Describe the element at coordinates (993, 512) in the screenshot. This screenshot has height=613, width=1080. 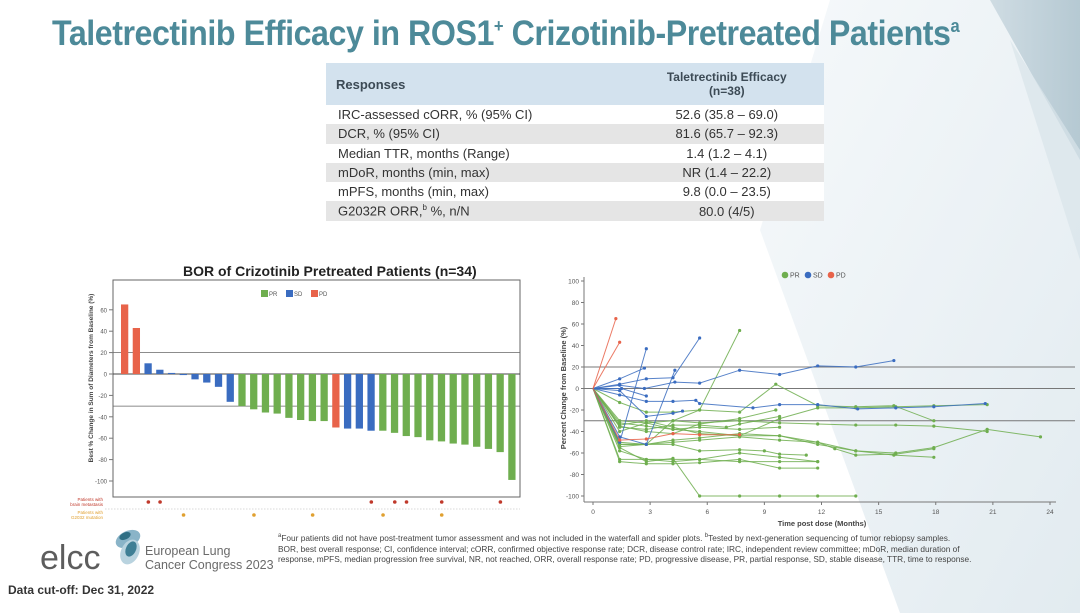
I see `x-tick-label: 21` at that location.